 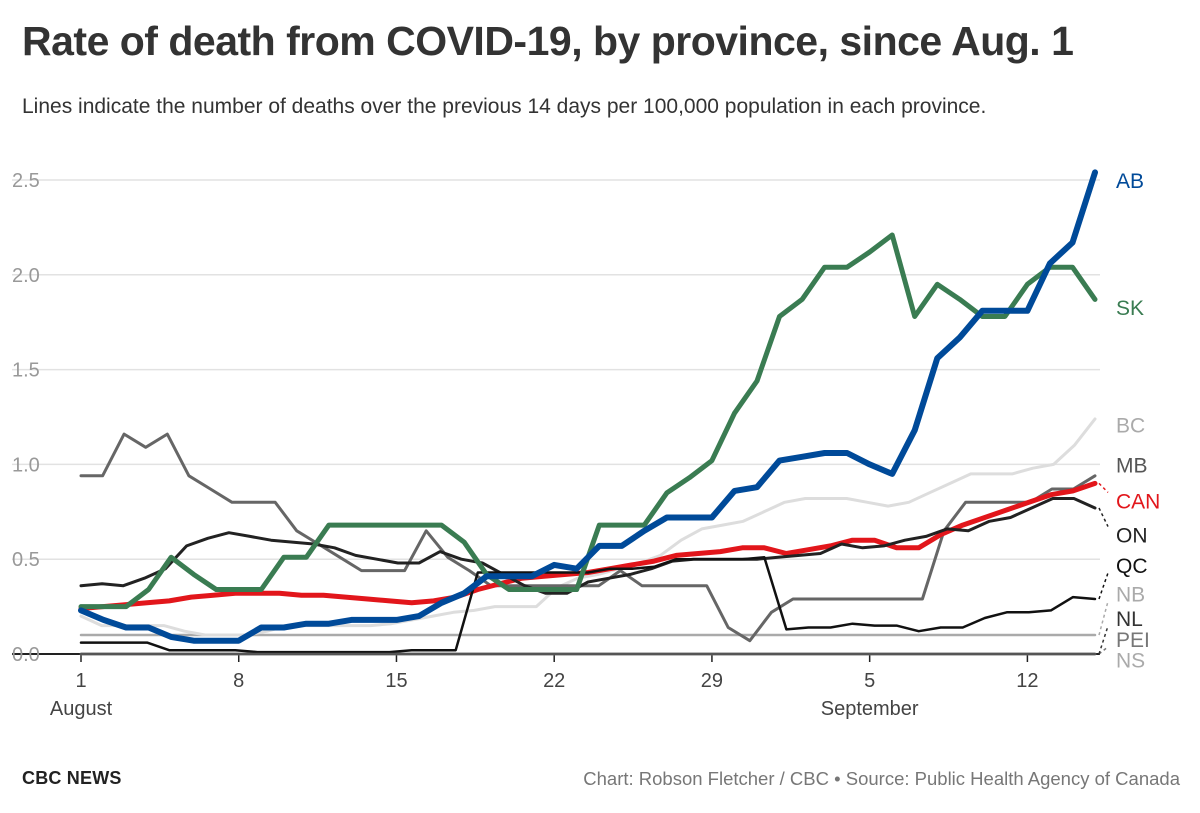 I want to click on x-tick-label: 5, so click(x=869, y=681).